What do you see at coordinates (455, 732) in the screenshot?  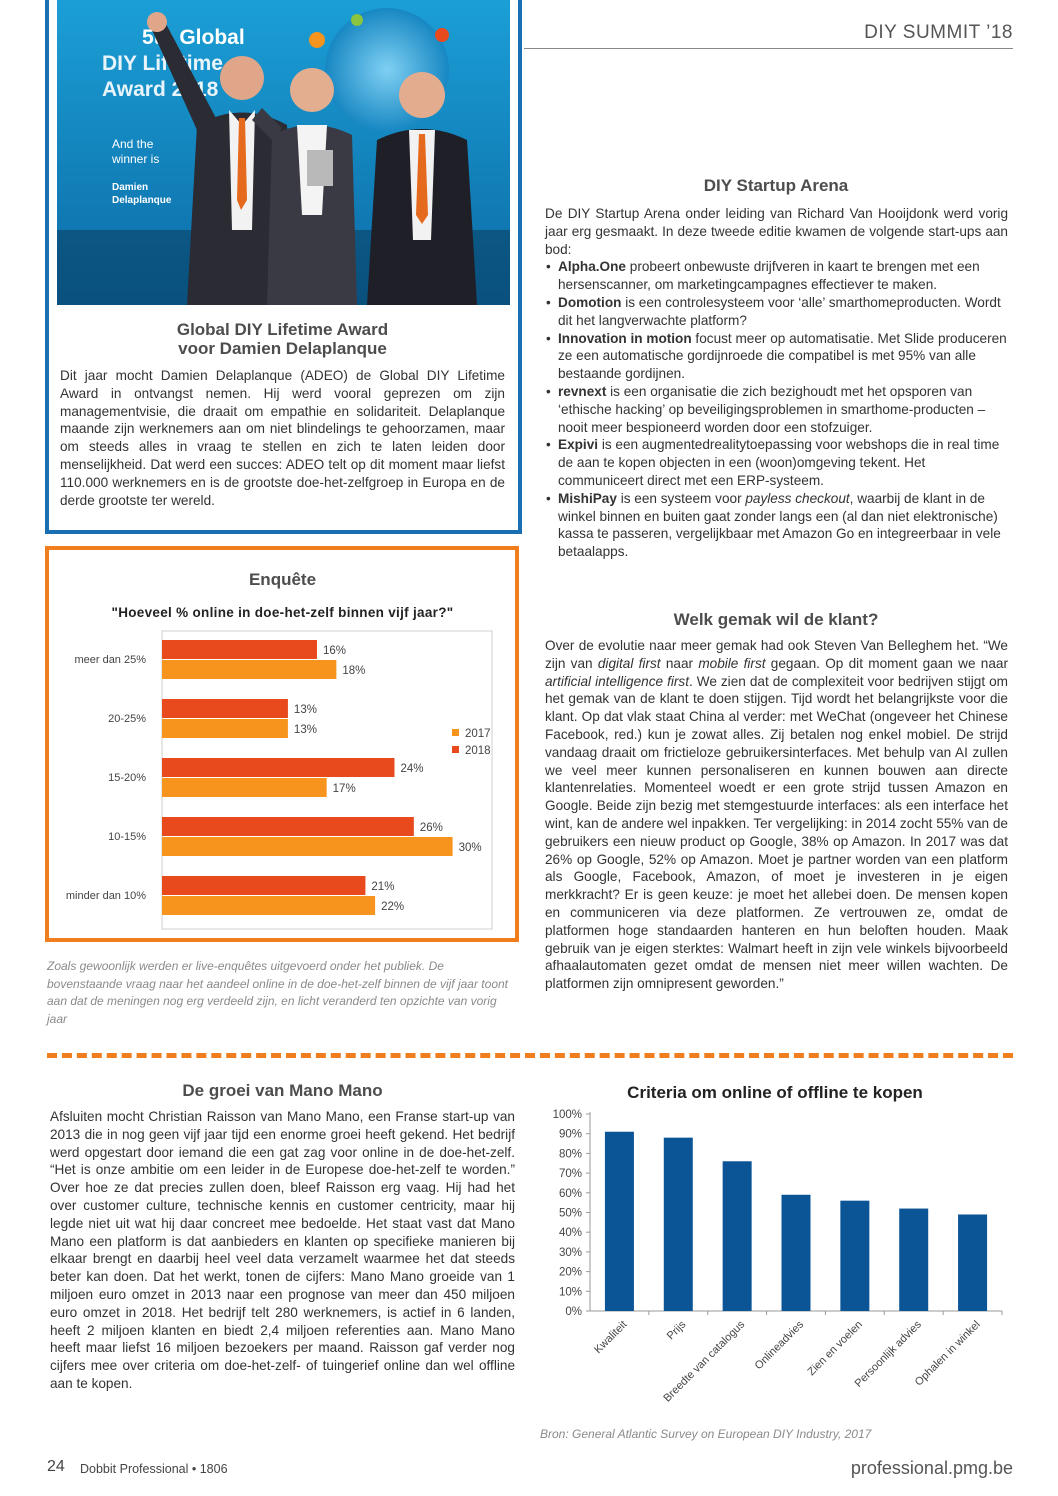 I see `legend-swatch-2017` at bounding box center [455, 732].